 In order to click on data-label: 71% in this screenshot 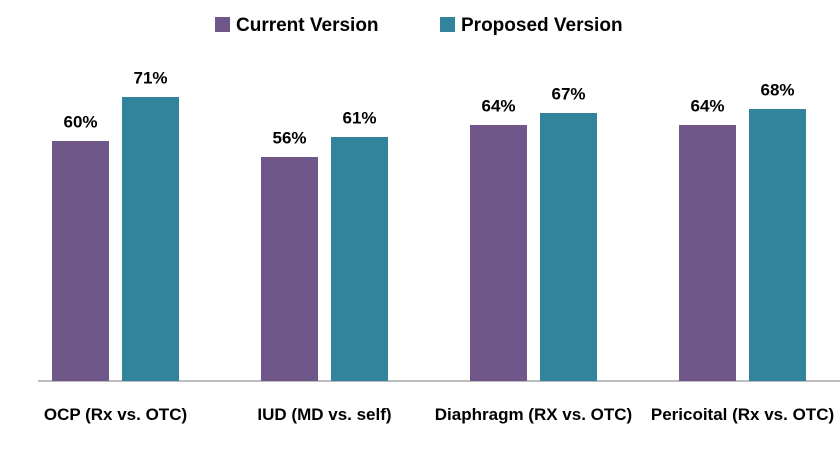, I will do `click(150, 77)`.